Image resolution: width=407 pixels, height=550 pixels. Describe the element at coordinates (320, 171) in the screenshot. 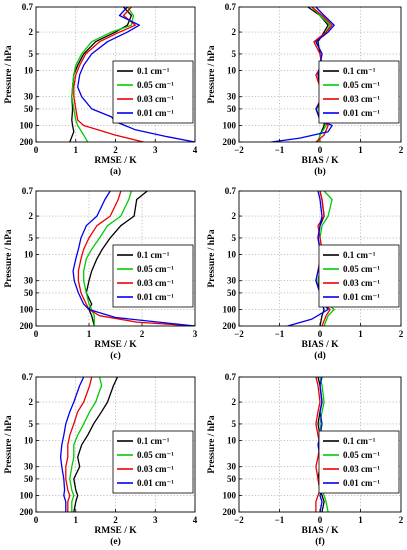

I see `panel-label: (b)` at that location.